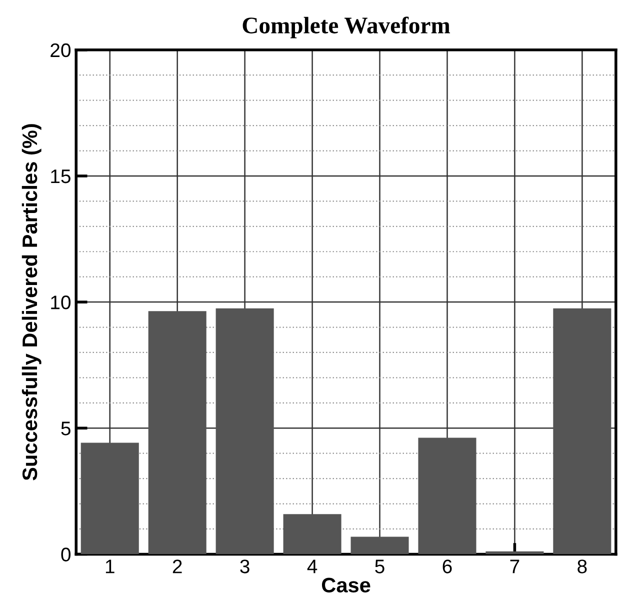 Image resolution: width=619 pixels, height=594 pixels. Describe the element at coordinates (379, 567) in the screenshot. I see `x-tick-label: 5` at that location.